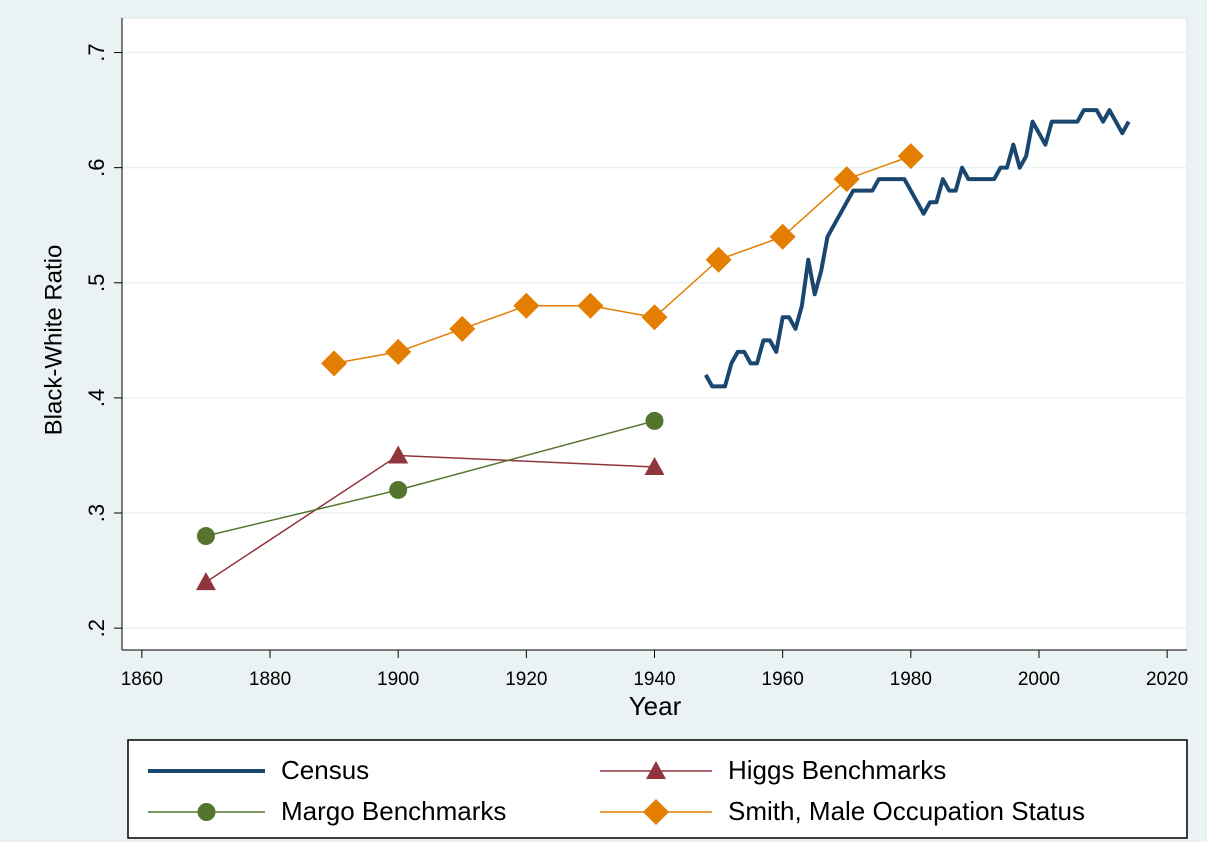  What do you see at coordinates (1039, 679) in the screenshot?
I see `x-tick-label: 2000` at bounding box center [1039, 679].